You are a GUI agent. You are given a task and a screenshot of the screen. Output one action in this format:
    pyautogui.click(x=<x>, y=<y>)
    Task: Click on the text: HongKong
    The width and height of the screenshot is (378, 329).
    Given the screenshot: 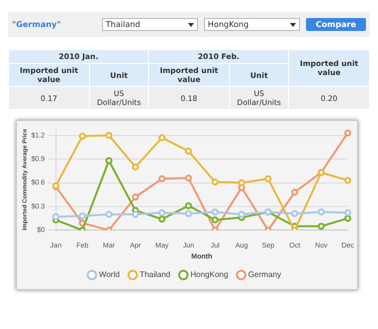 What is the action you would take?
    pyautogui.click(x=252, y=24)
    